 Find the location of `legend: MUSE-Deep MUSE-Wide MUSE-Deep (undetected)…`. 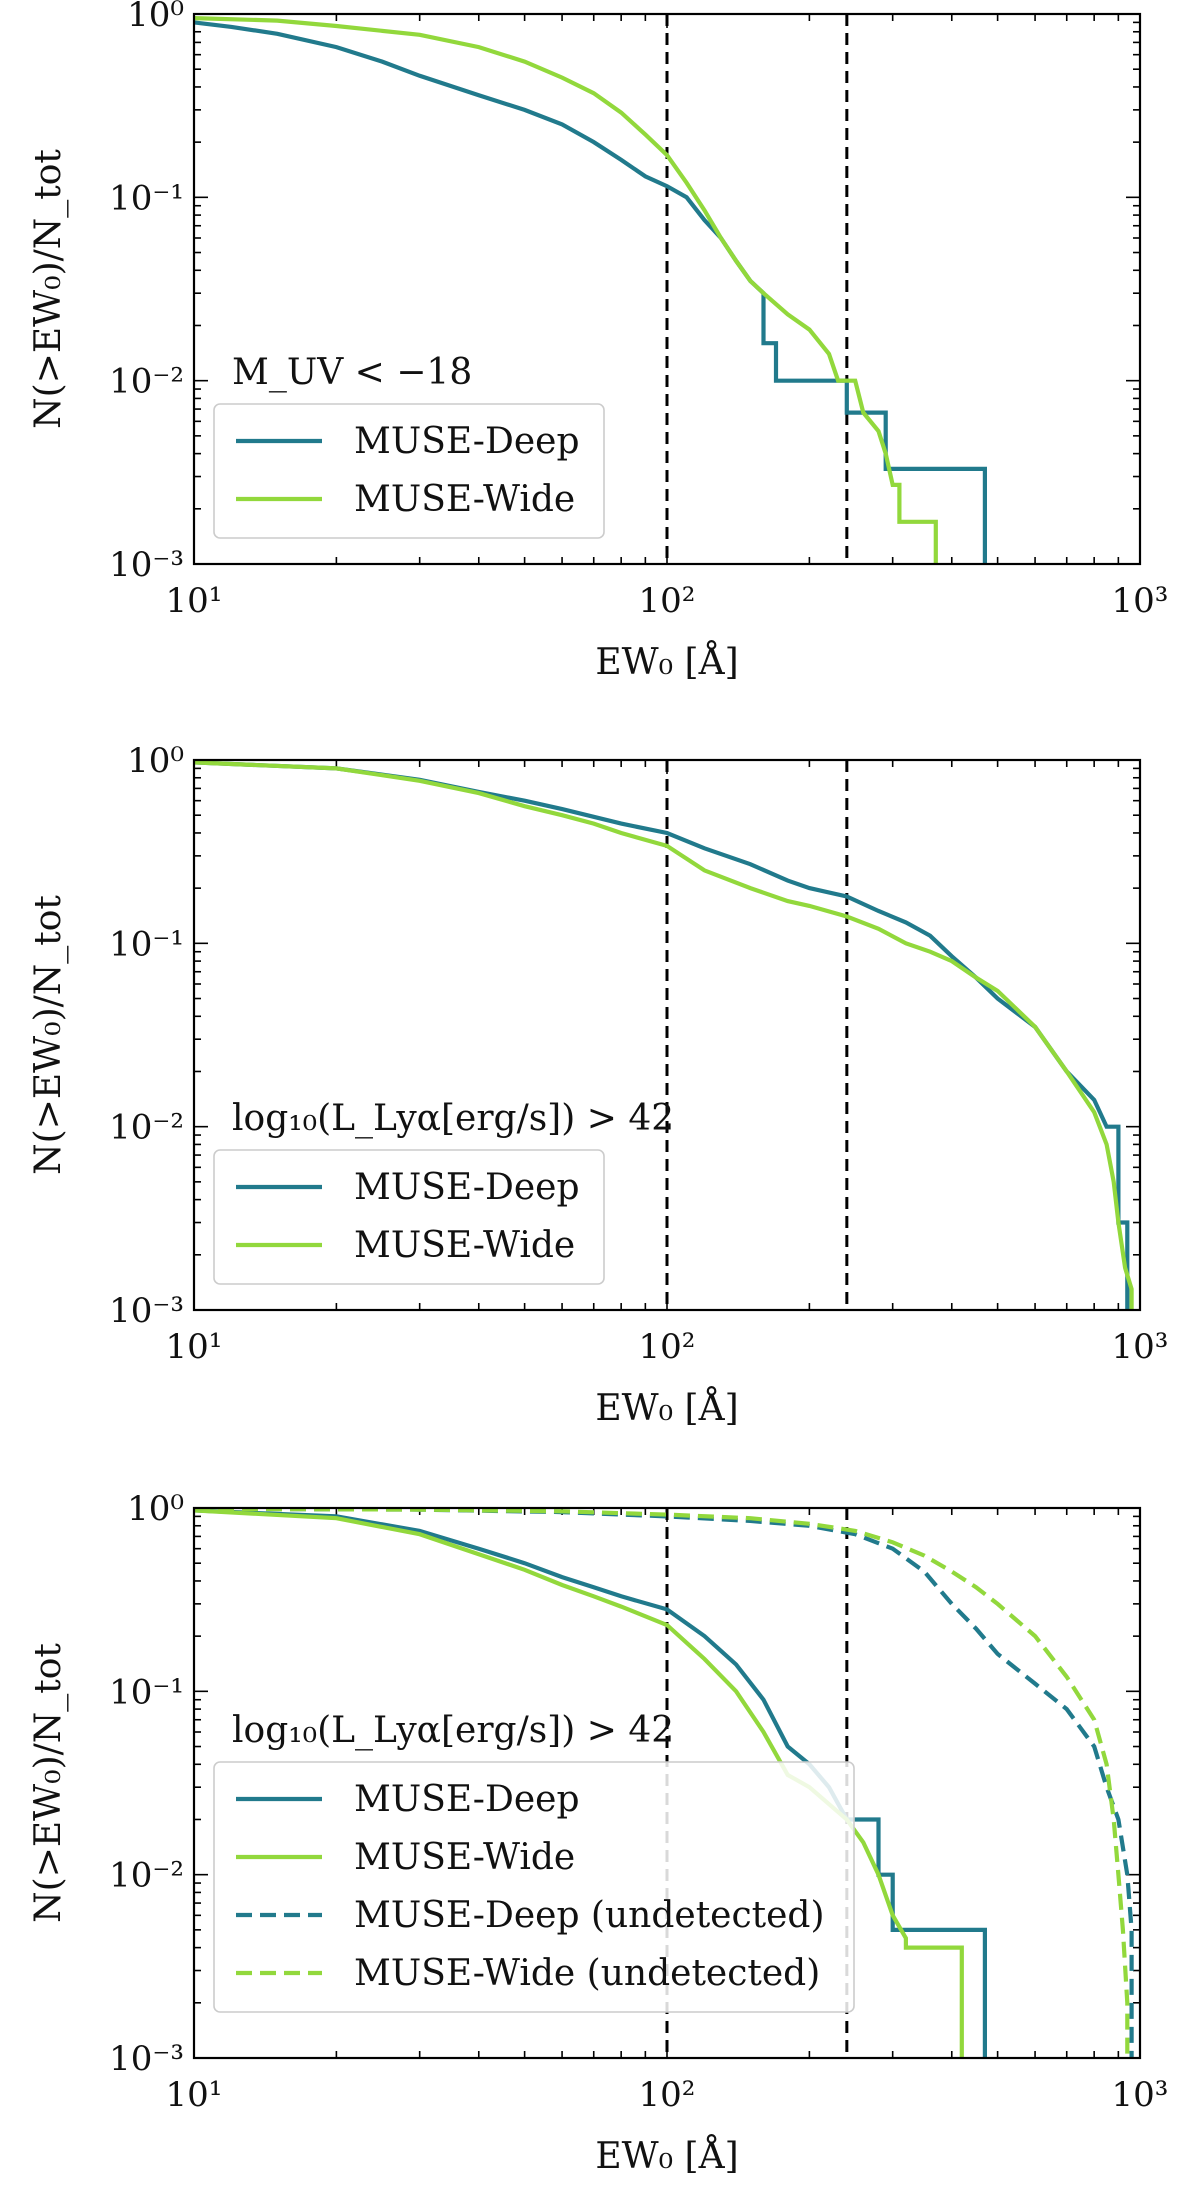

legend: MUSE-Deep MUSE-Wide MUSE-Deep (undetected)… is located at coordinates (534, 1887).